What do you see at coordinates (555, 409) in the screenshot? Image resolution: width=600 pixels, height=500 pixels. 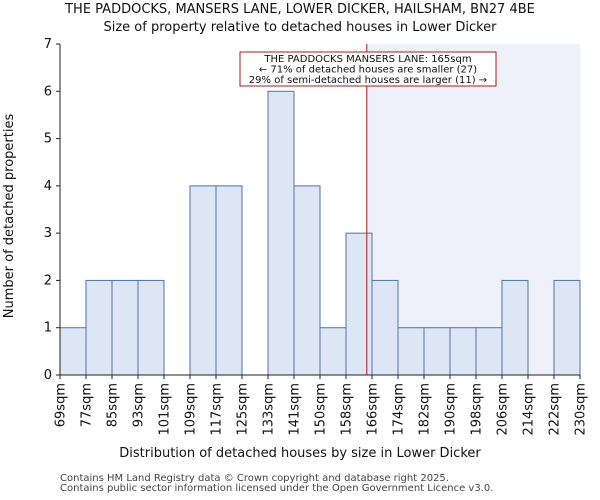 I see `x-tick-label: 222sqm` at bounding box center [555, 409].